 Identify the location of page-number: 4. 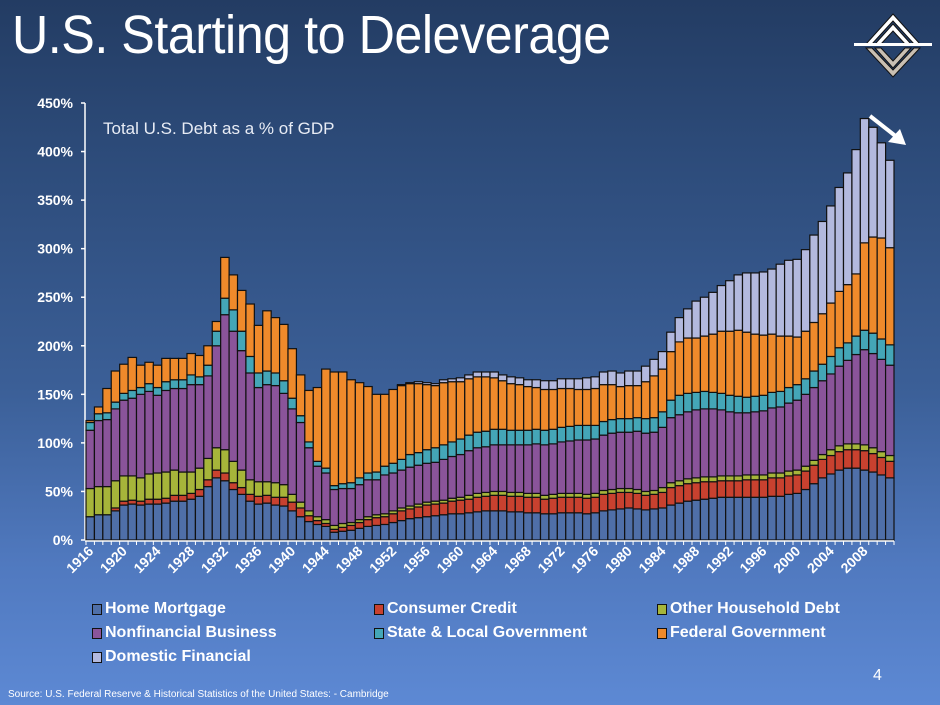
(877, 675).